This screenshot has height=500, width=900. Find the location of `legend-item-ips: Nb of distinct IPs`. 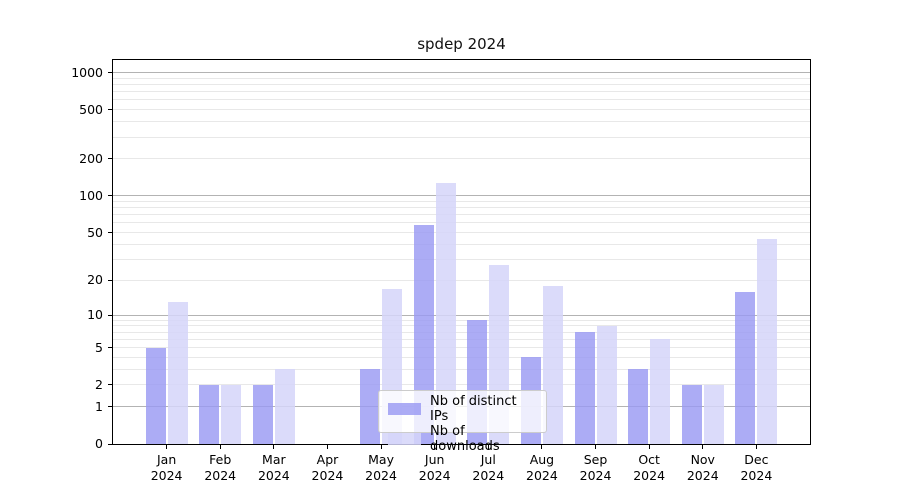

legend-item-ips: Nb of distinct IPs is located at coordinates (462, 409).